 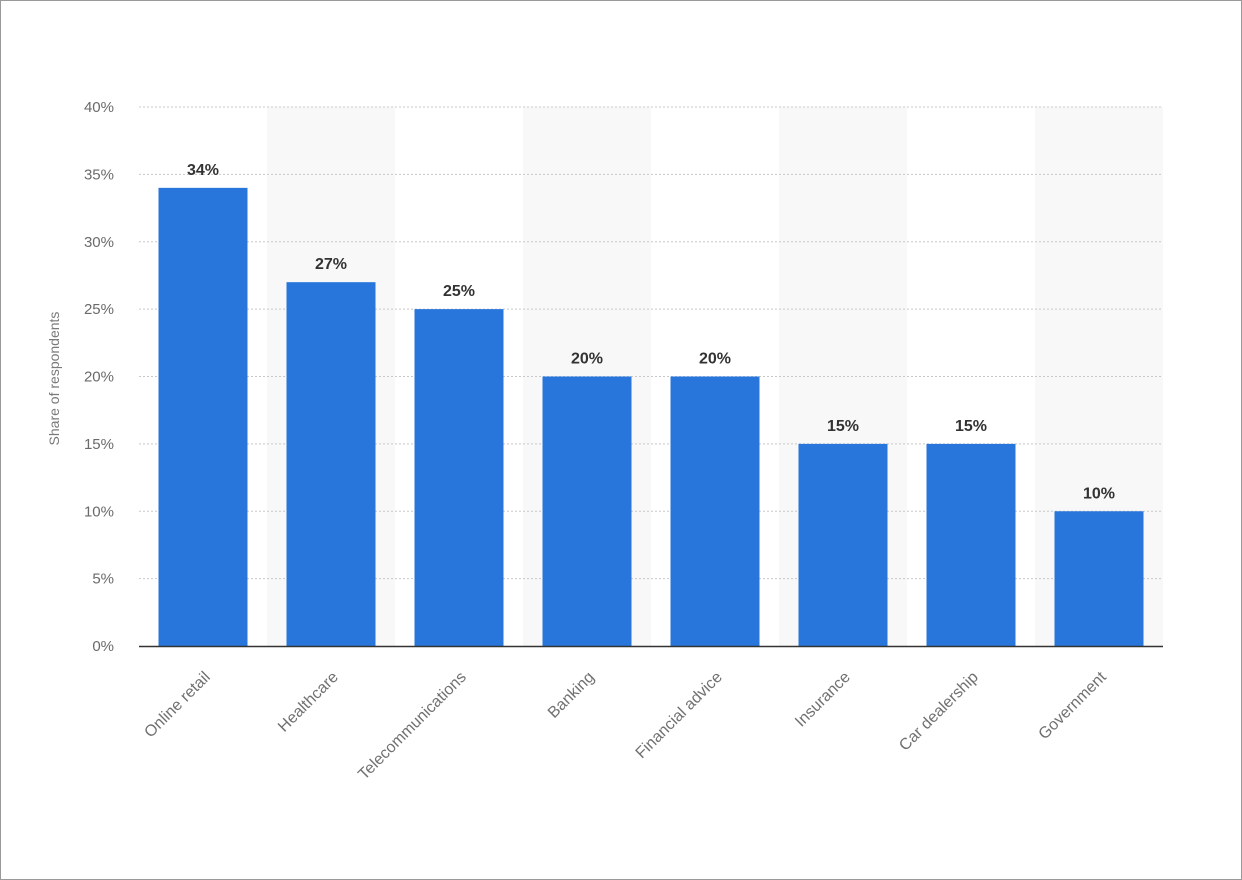 I want to click on x-category-label-7: Government, so click(x=1073, y=705).